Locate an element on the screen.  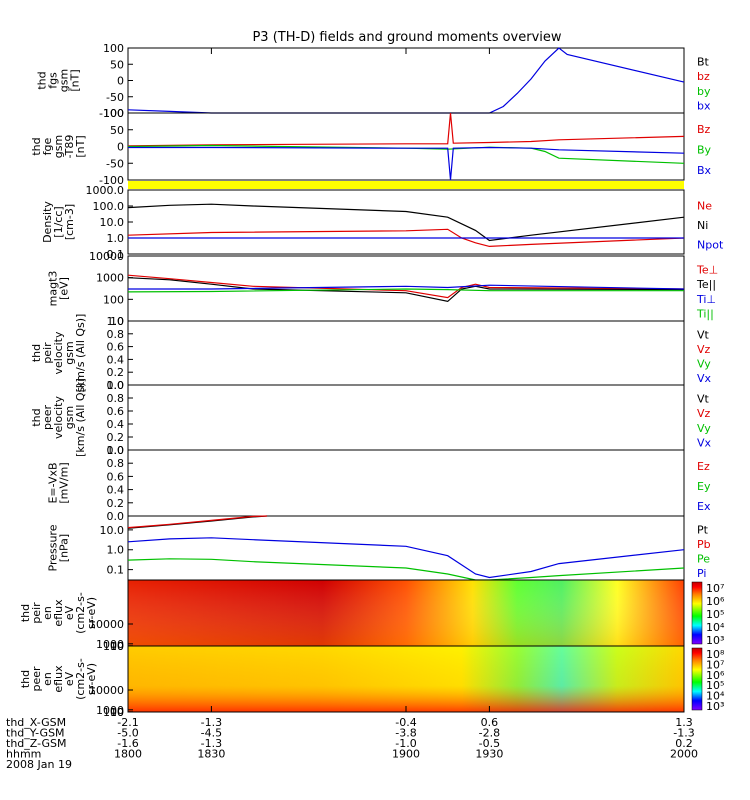
x-axis-value: 1900 is located at coordinates (406, 754).